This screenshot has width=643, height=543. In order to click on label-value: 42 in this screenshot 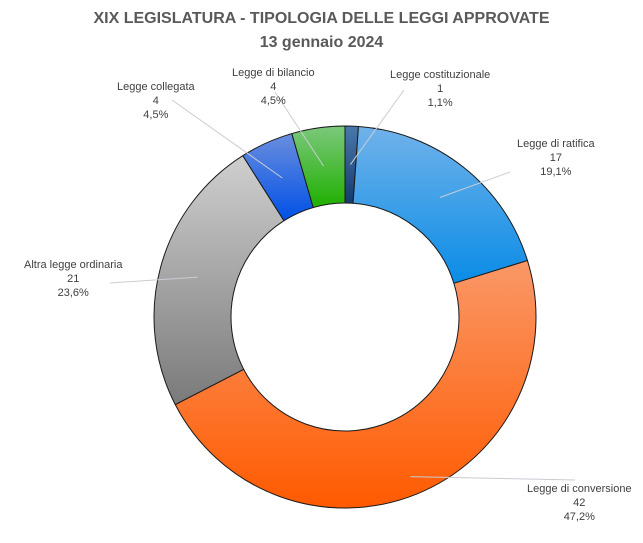, I will do `click(579, 503)`.